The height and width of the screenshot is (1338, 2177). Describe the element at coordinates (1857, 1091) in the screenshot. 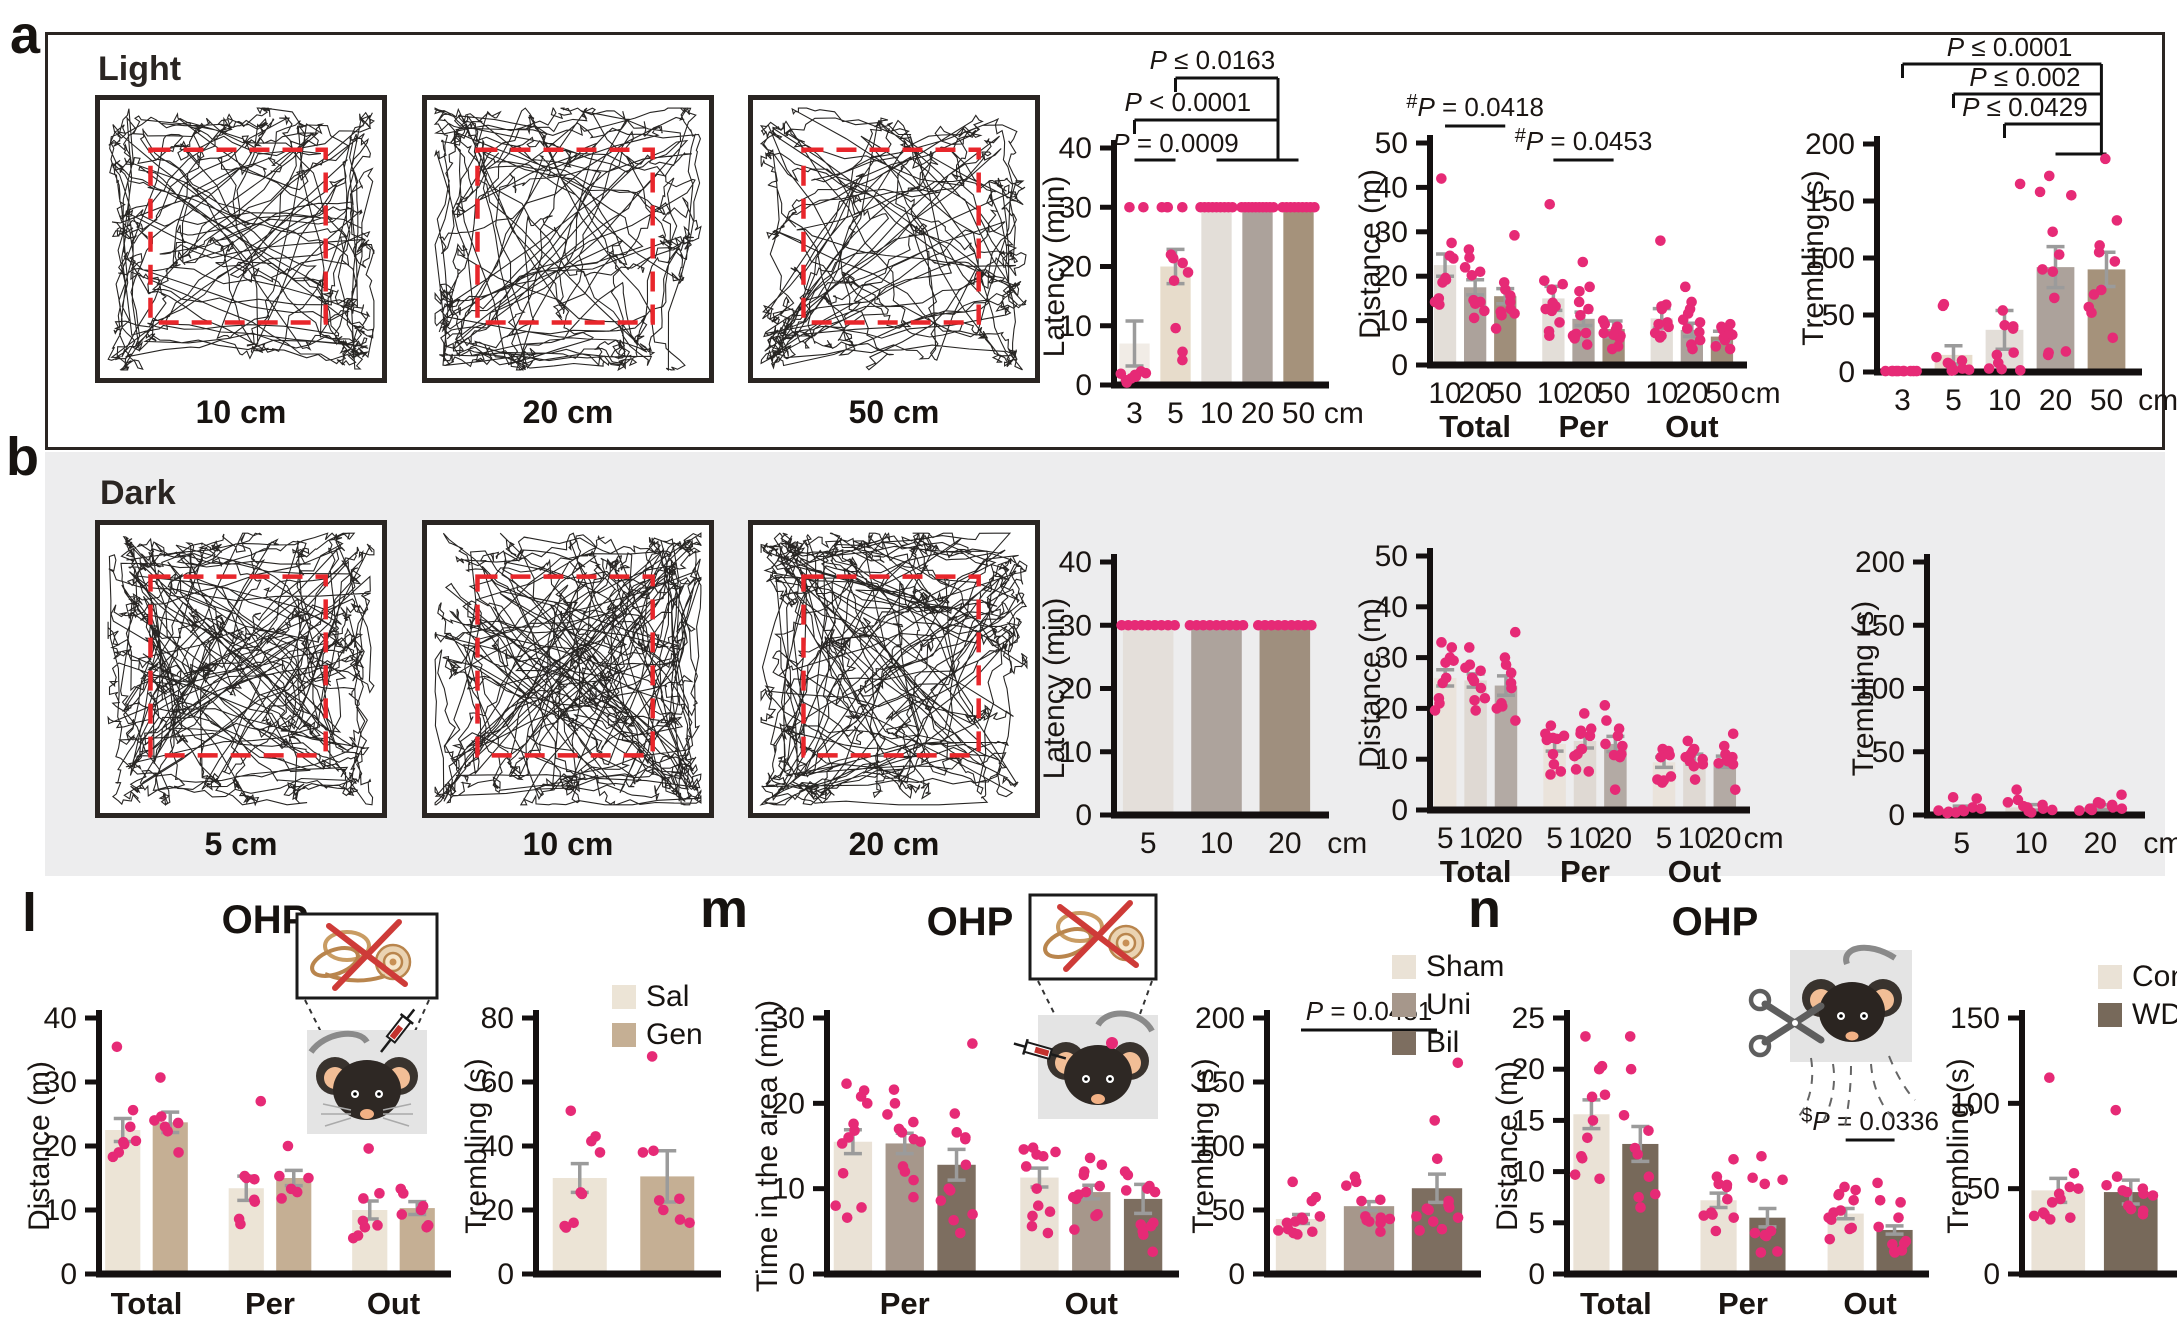

I see `cut-whiskers-icon` at that location.